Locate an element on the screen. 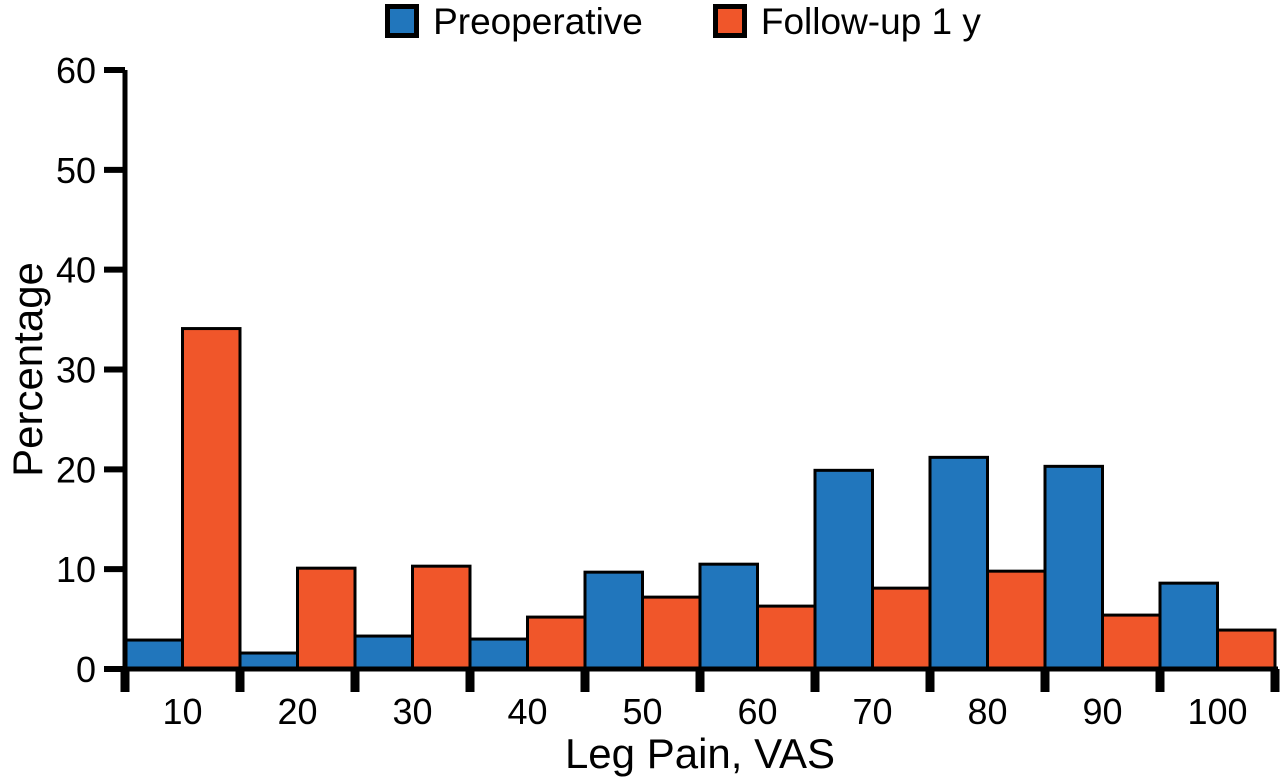 The image size is (1280, 781). followup-swatch-icon is located at coordinates (729, 21).